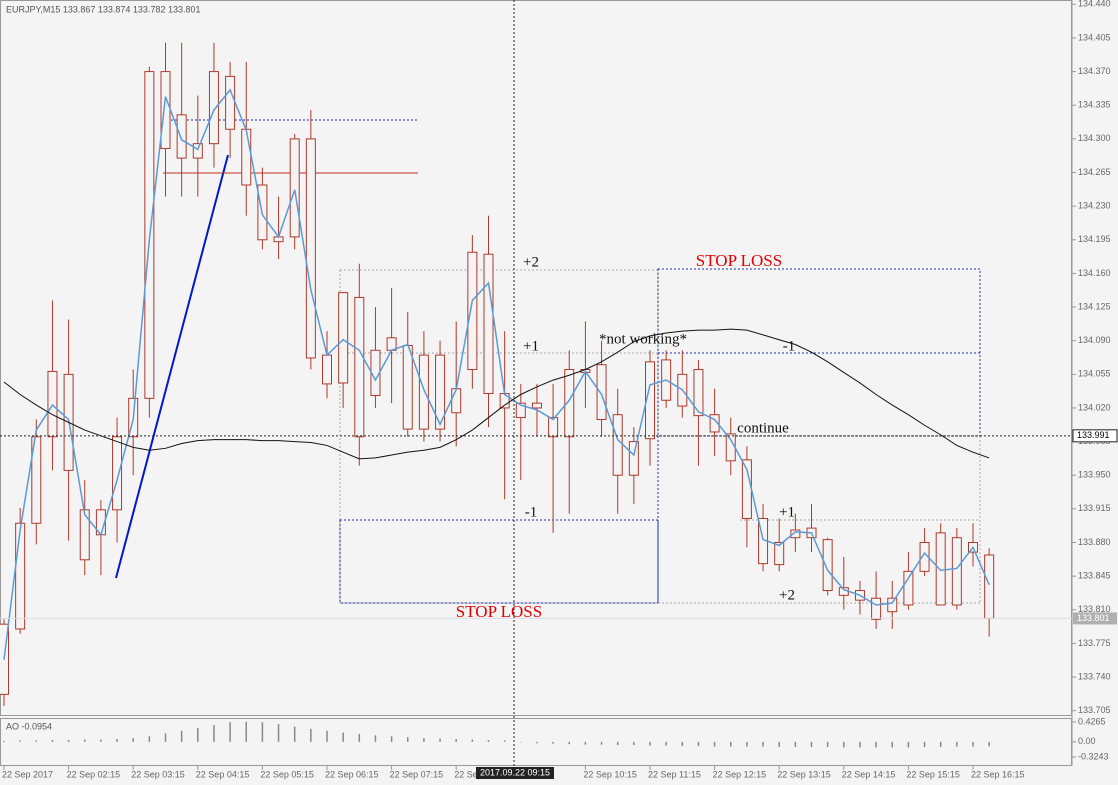 The width and height of the screenshot is (1118, 785). What do you see at coordinates (740, 774) in the screenshot?
I see `x-tick-label: 22 Sep 12:15` at bounding box center [740, 774].